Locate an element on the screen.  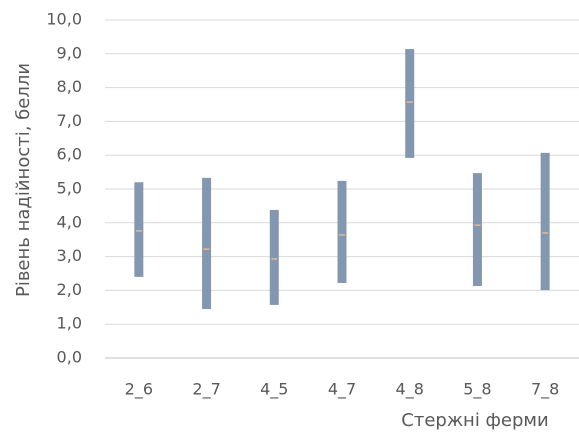
x-tick-label: 2_6 is located at coordinates (139, 390).